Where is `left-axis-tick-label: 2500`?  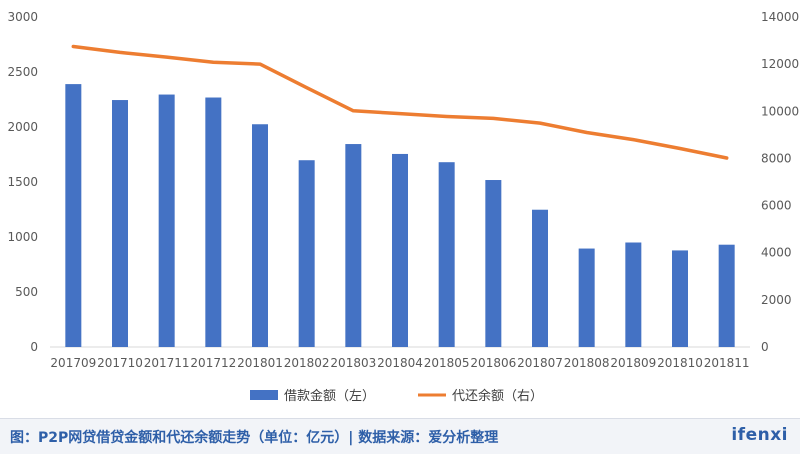 left-axis-tick-label: 2500 is located at coordinates (22, 72).